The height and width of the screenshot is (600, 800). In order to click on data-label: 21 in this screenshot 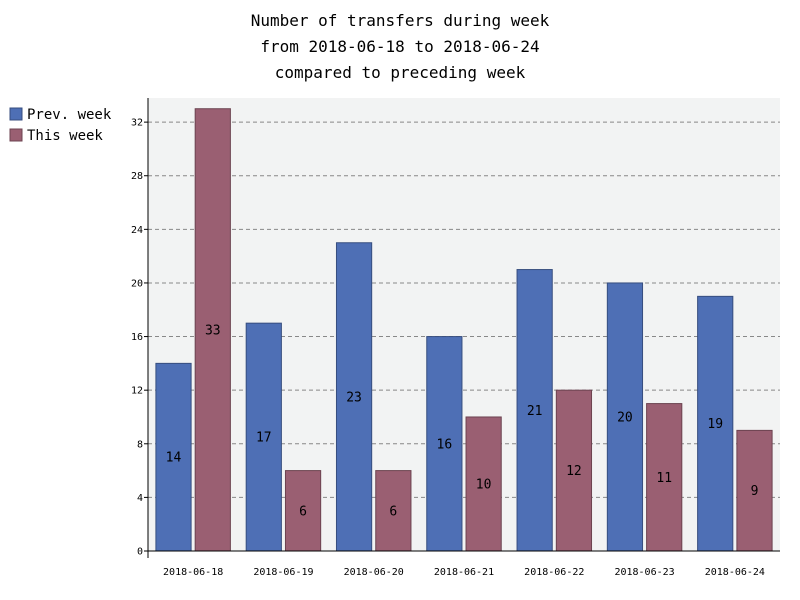, I will do `click(535, 411)`.